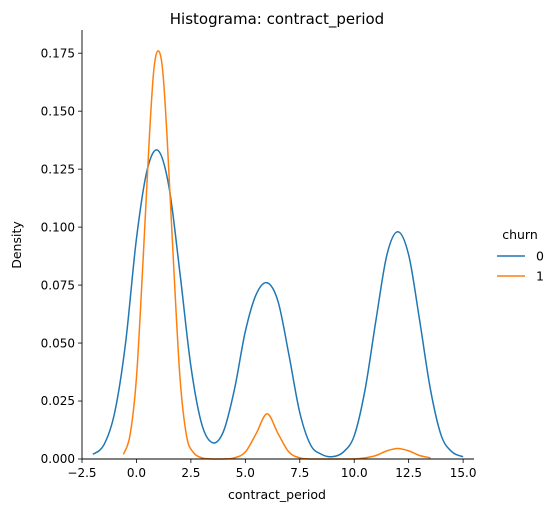  What do you see at coordinates (408, 473) in the screenshot?
I see `x-tick-label: 12.5` at bounding box center [408, 473].